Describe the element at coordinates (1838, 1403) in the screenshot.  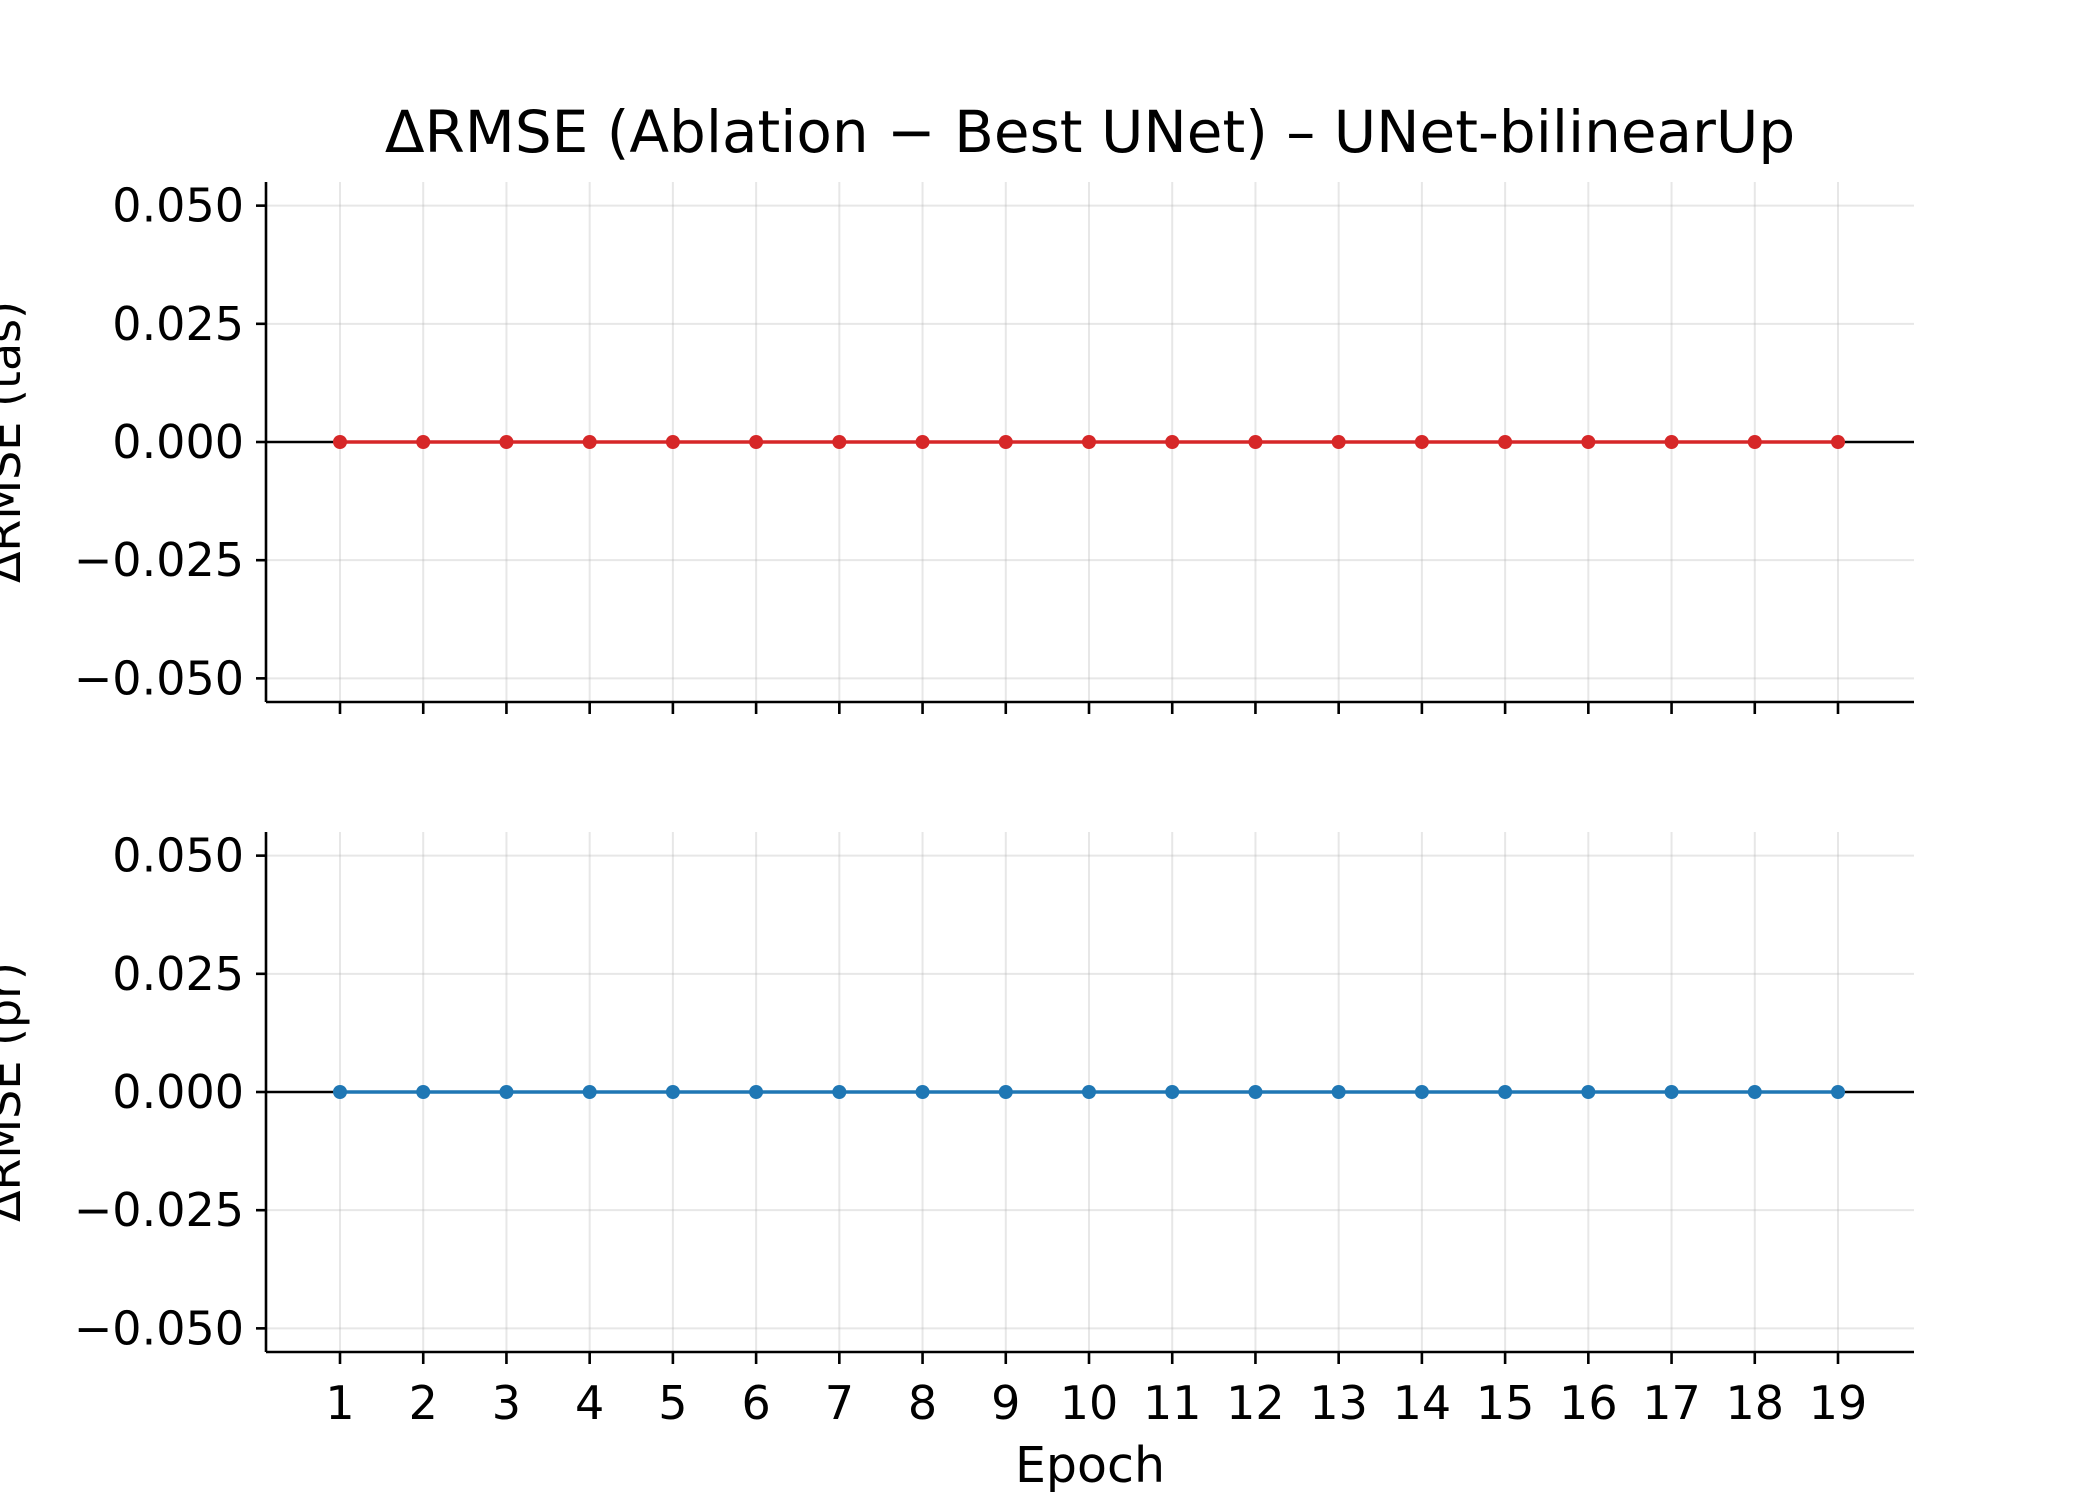
I see `x-tick-label: 19` at that location.